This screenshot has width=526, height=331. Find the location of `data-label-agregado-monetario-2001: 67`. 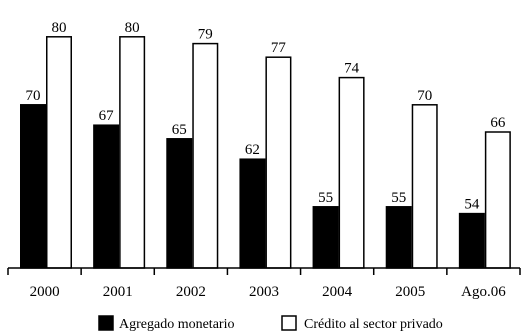

data-label-agregado-monetario-2001: 67 is located at coordinates (107, 116).